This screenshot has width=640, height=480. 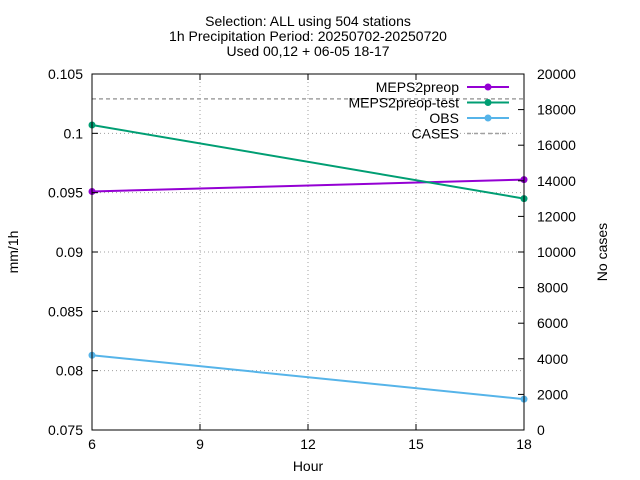 I want to click on y2-axis-label: No cases, so click(x=602, y=252).